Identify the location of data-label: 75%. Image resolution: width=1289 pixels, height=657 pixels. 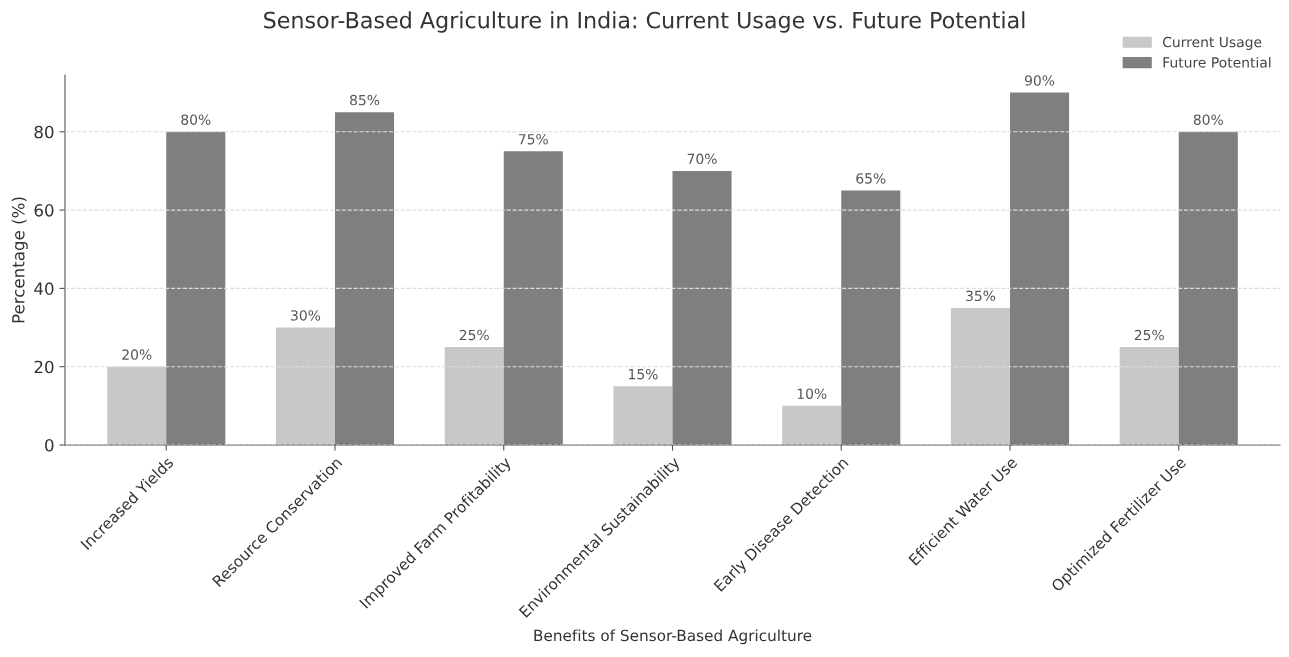
(533, 139).